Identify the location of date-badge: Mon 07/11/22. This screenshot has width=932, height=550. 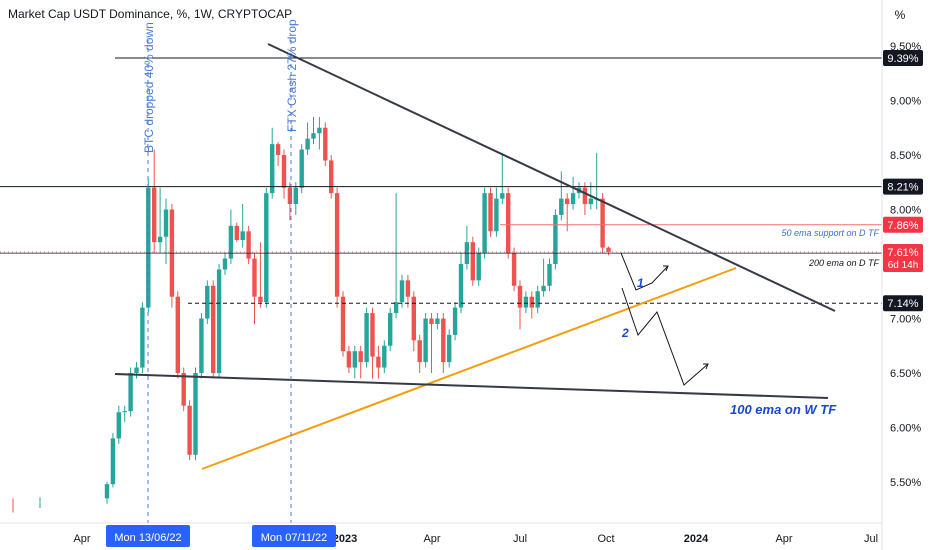
(294, 536).